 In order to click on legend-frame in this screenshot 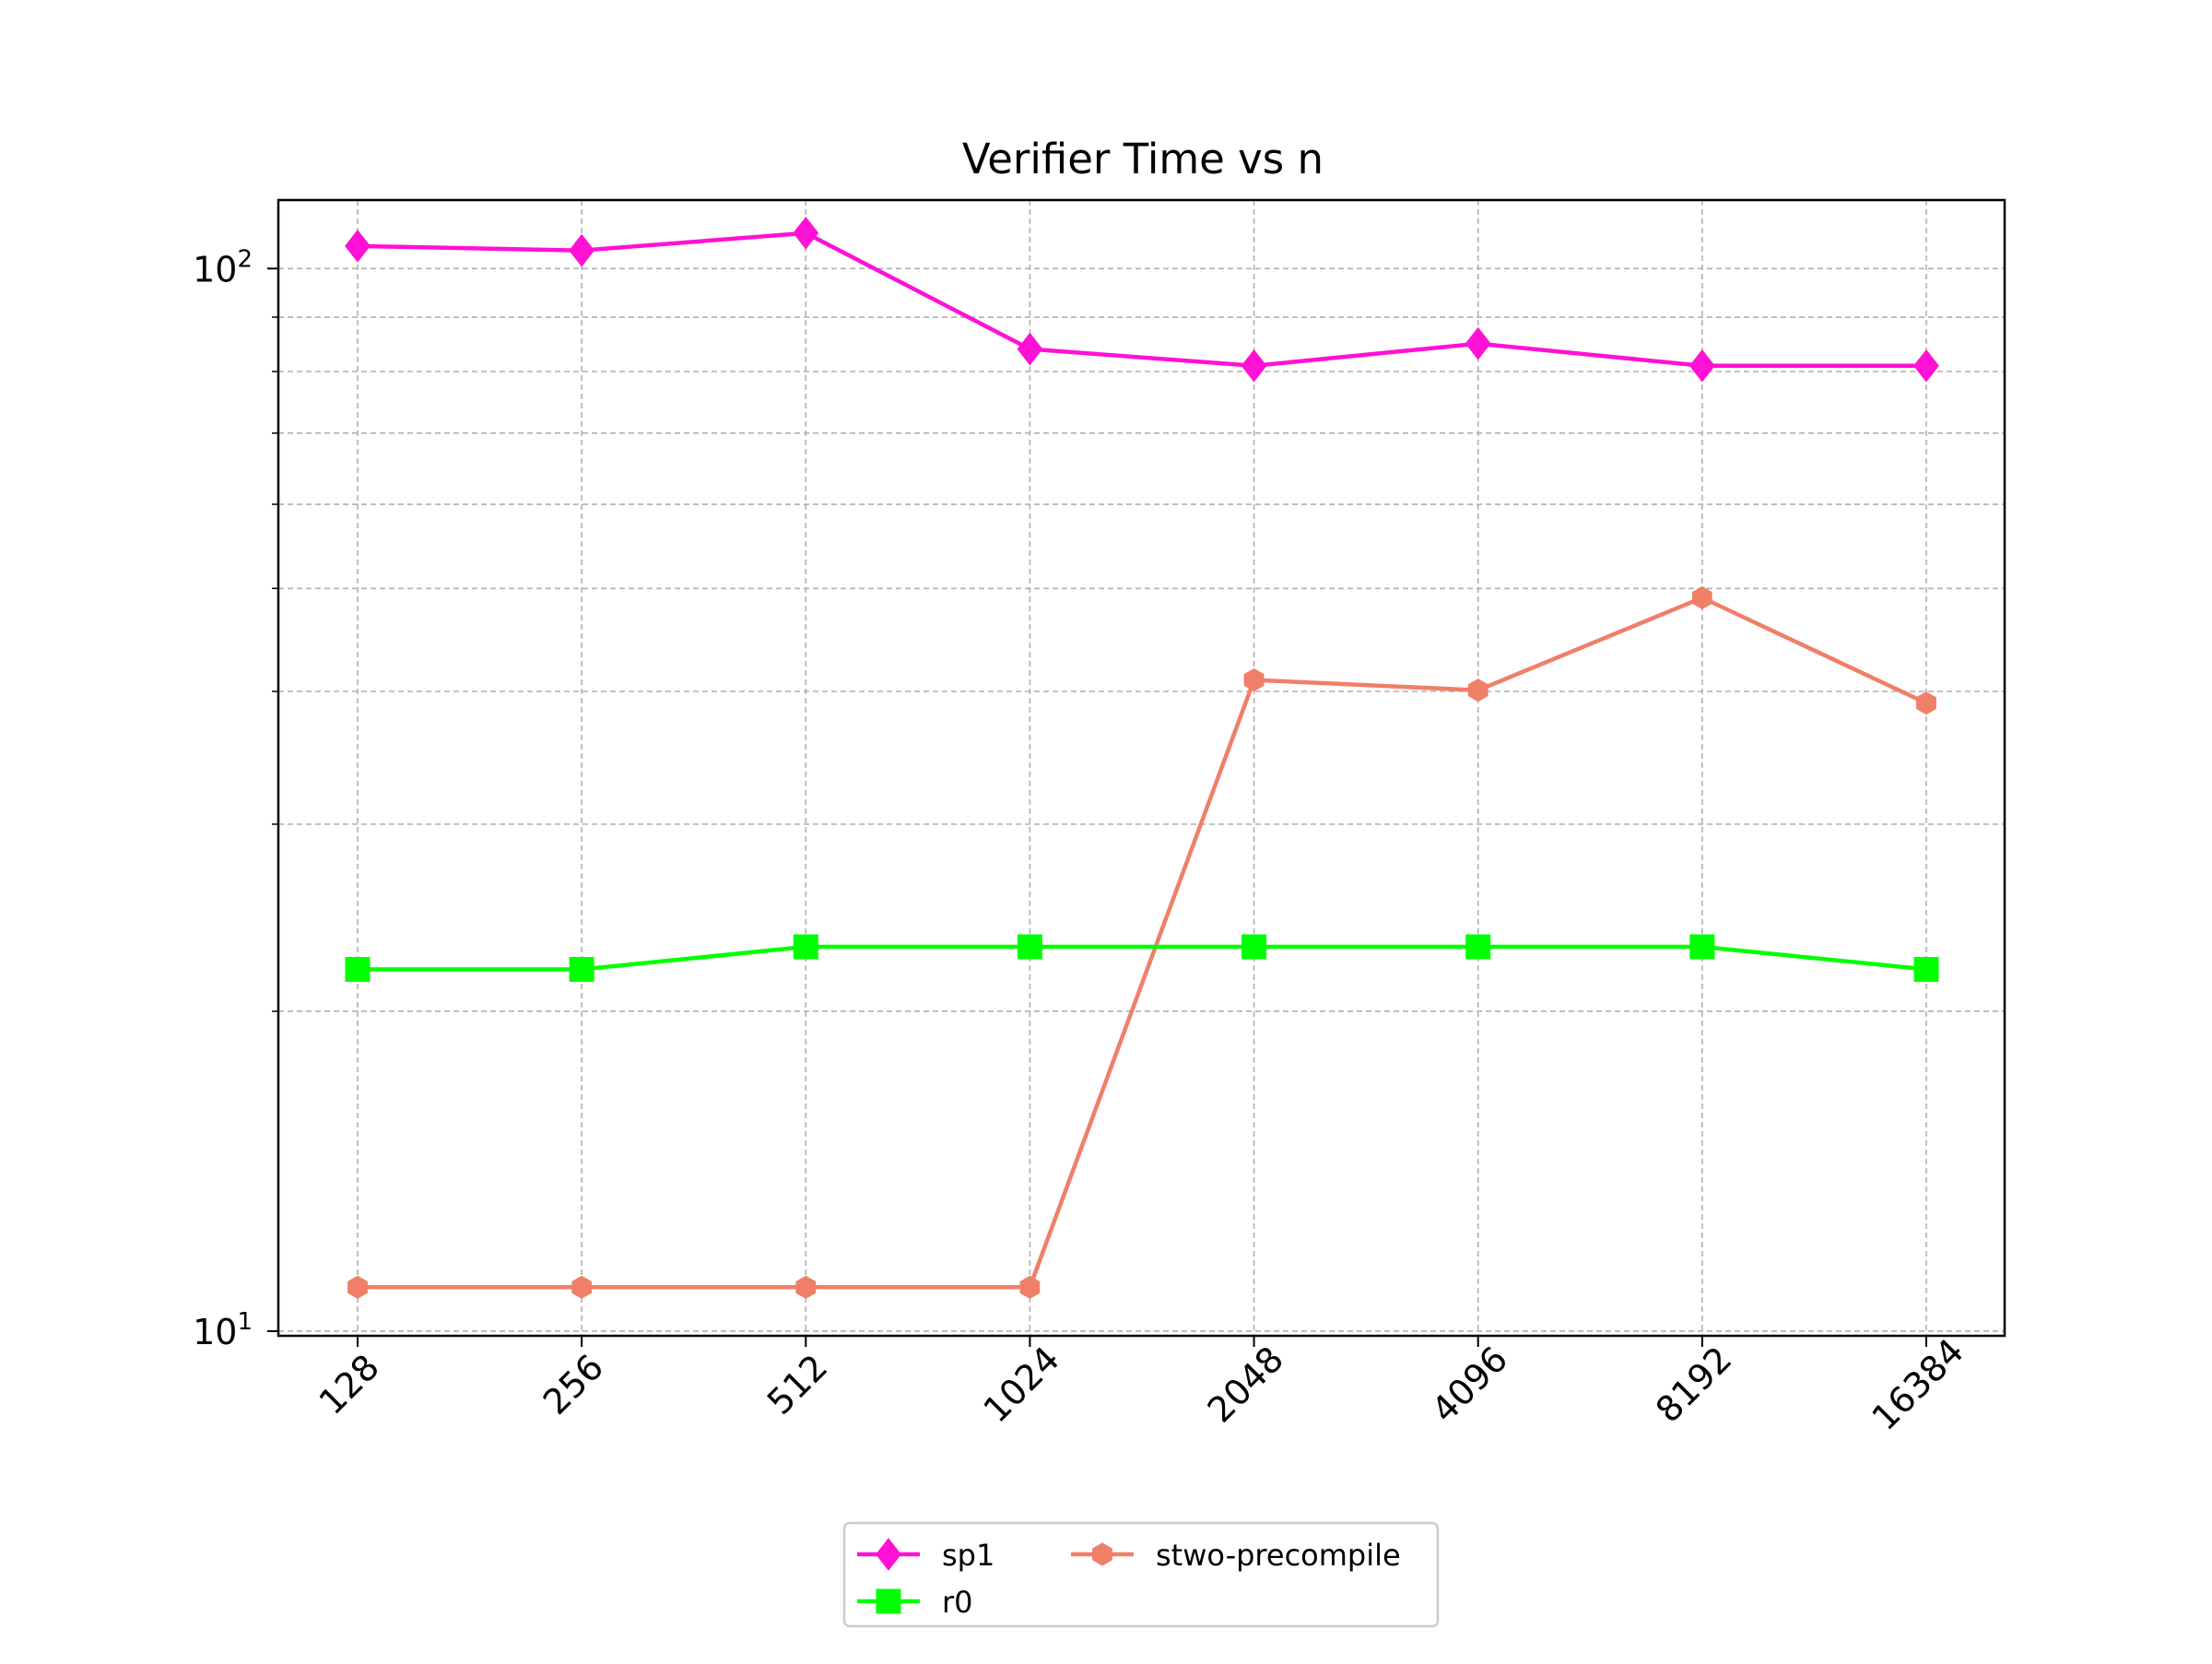, I will do `click(1141, 1574)`.